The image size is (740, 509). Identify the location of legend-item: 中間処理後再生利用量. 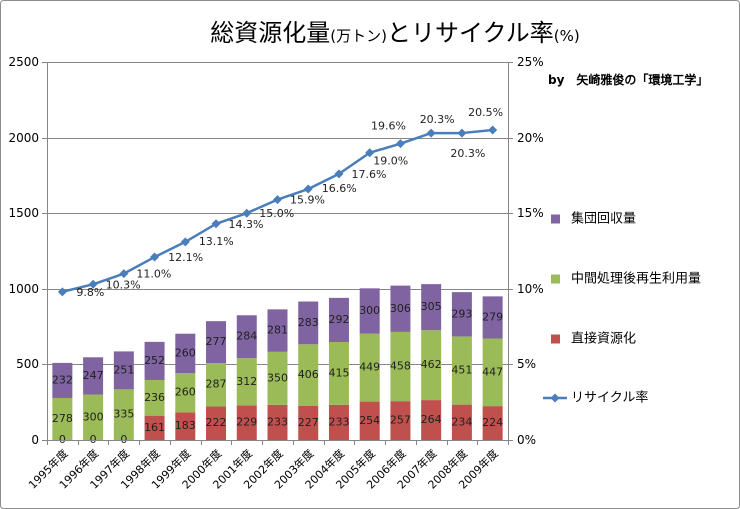
(626, 279).